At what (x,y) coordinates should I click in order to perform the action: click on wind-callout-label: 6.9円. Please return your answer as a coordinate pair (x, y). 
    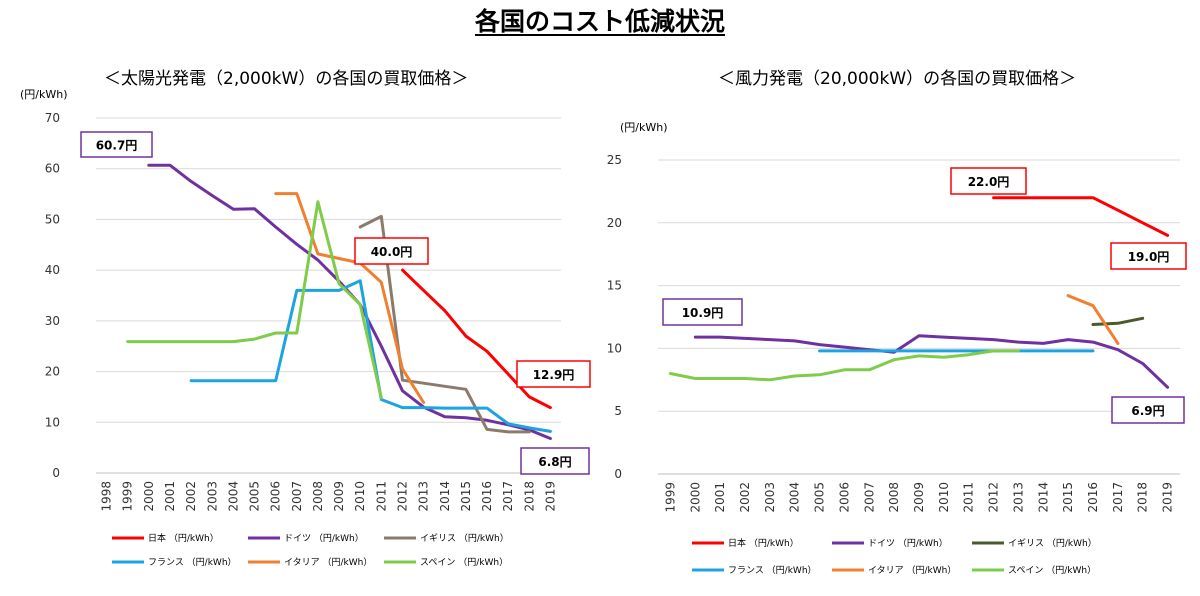
    Looking at the image, I should click on (1147, 411).